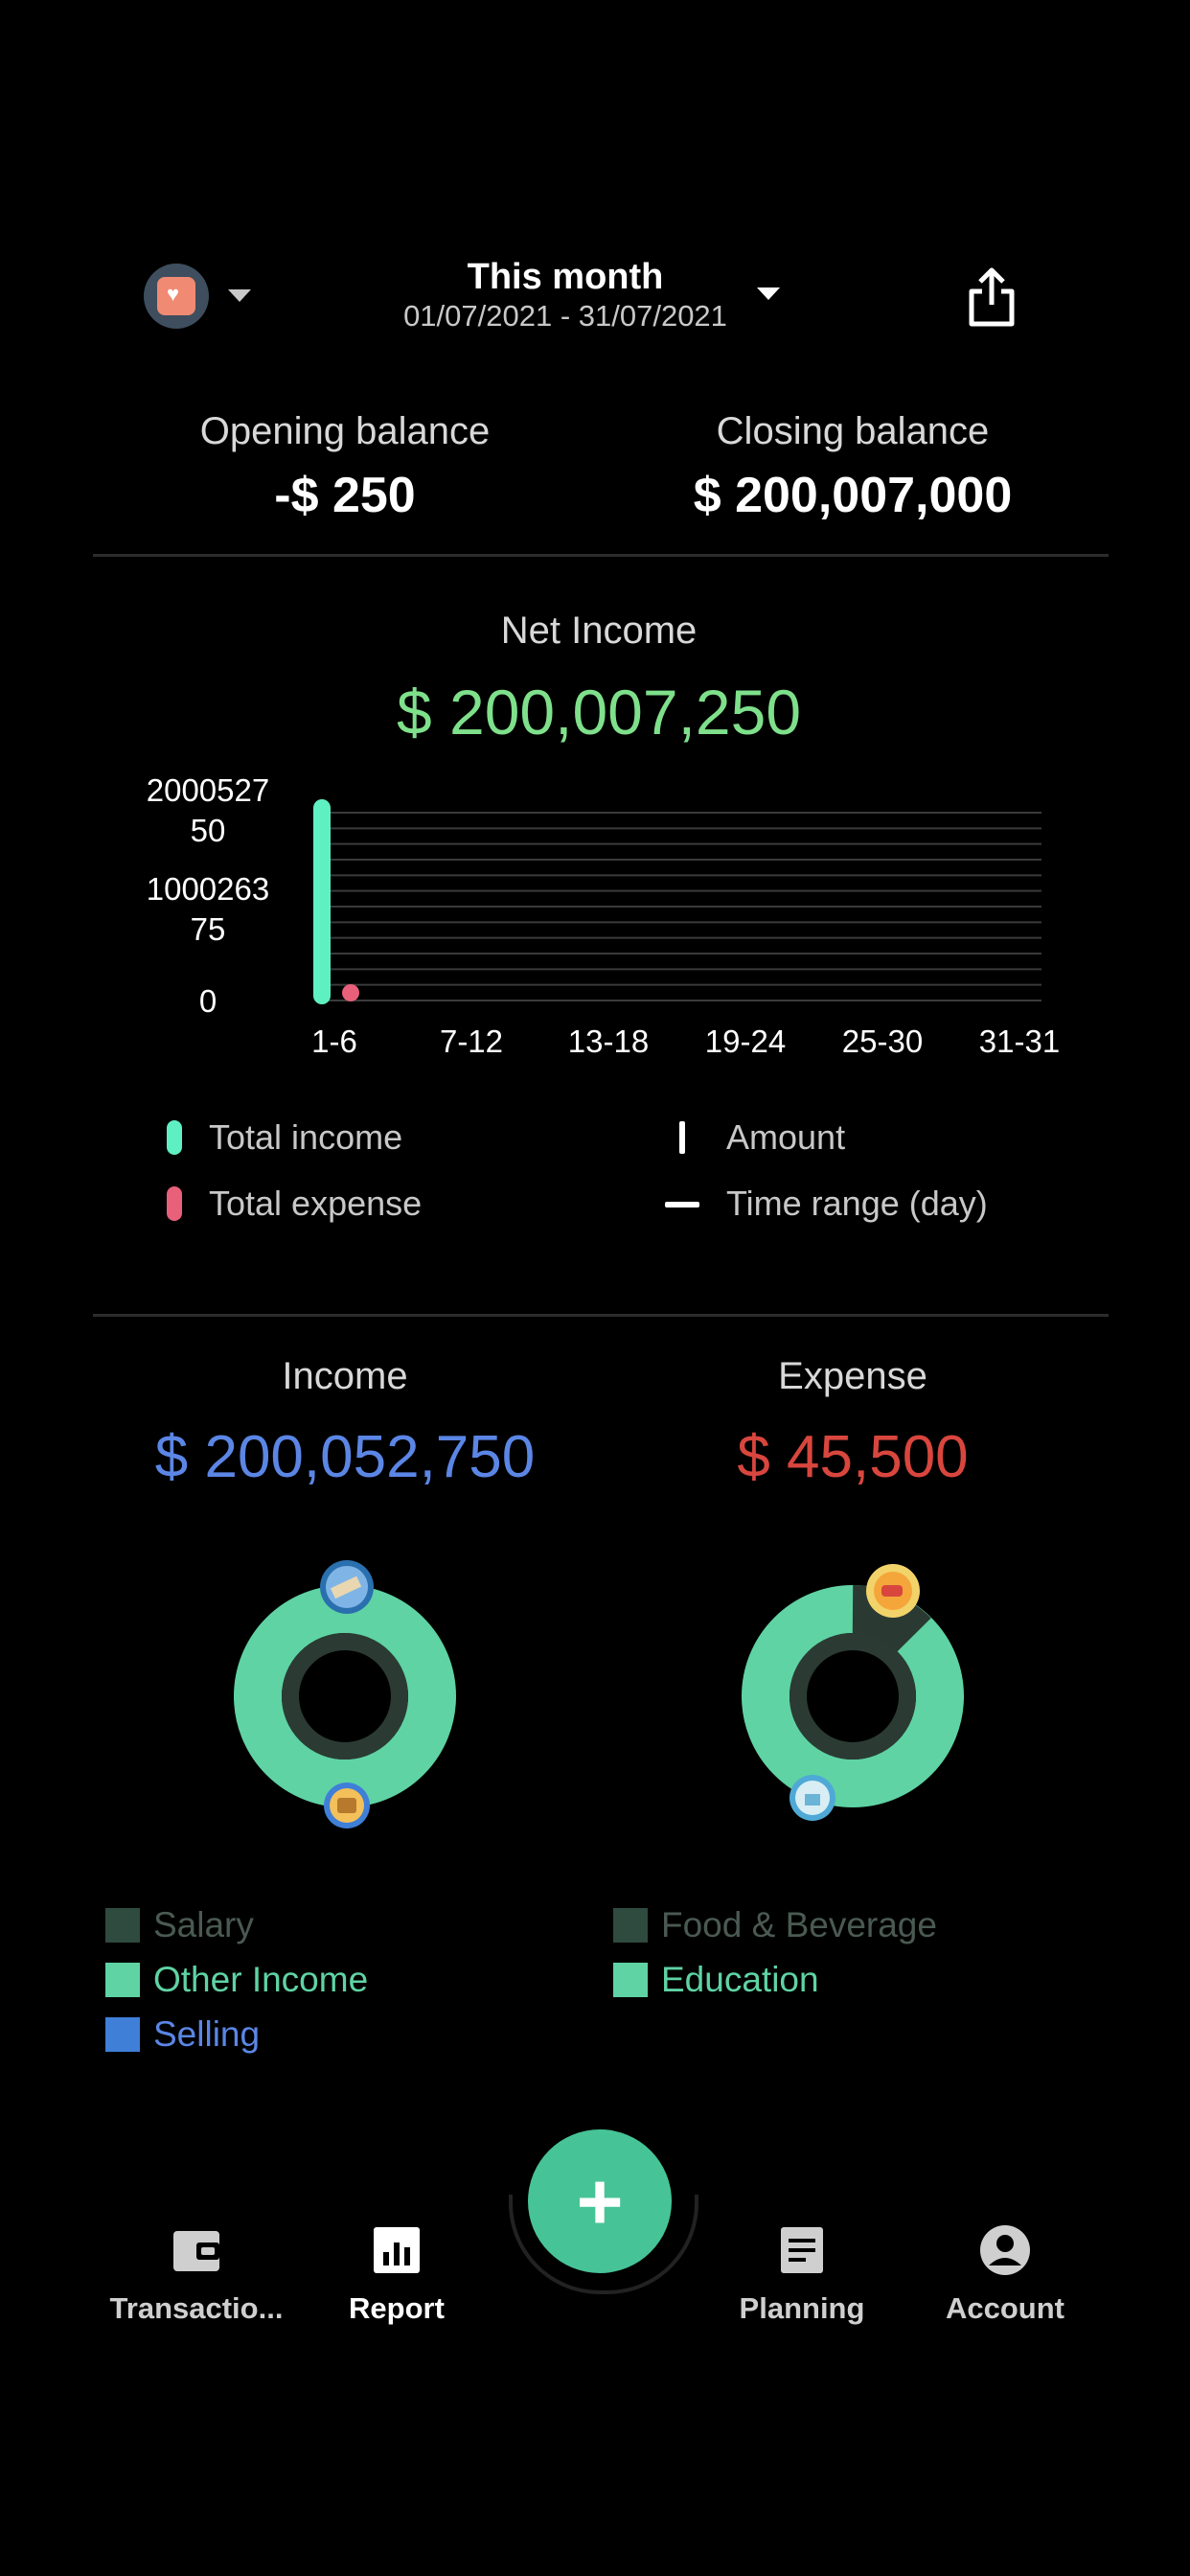  I want to click on x-tick-label: 1-6, so click(334, 1041).